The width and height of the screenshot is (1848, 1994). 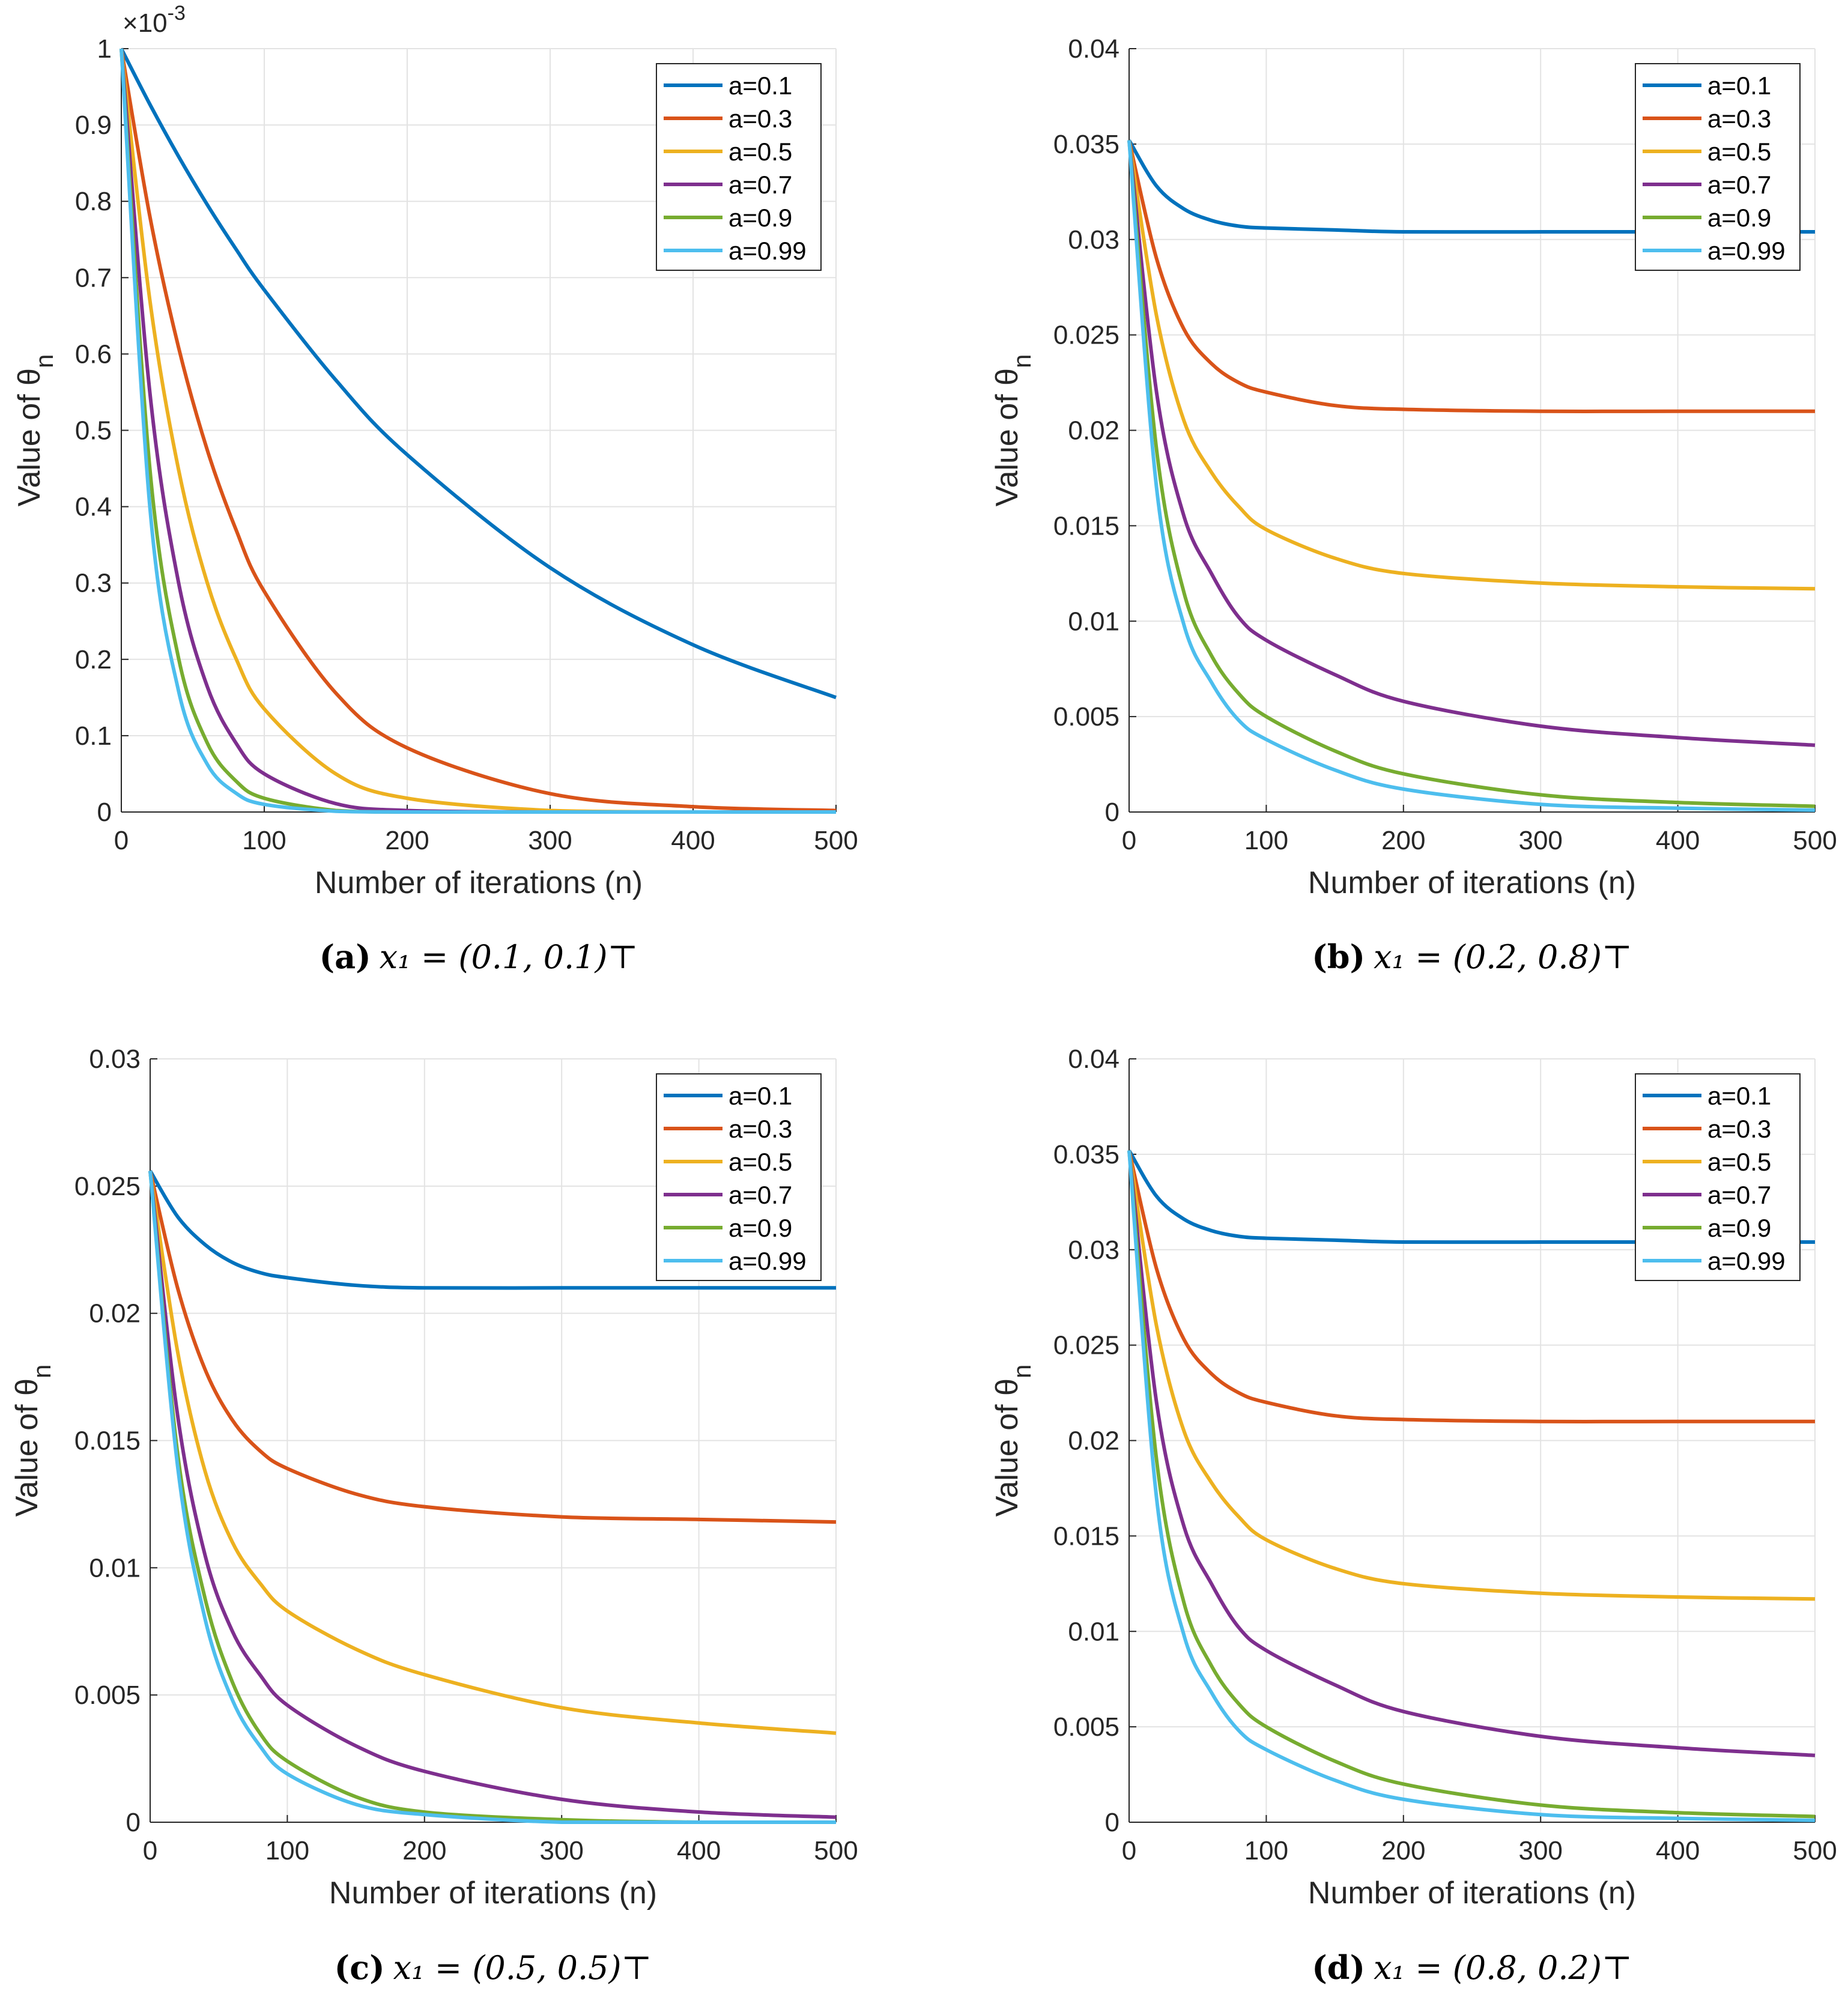 What do you see at coordinates (93, 202) in the screenshot?
I see `y-tick-label: 0.8` at bounding box center [93, 202].